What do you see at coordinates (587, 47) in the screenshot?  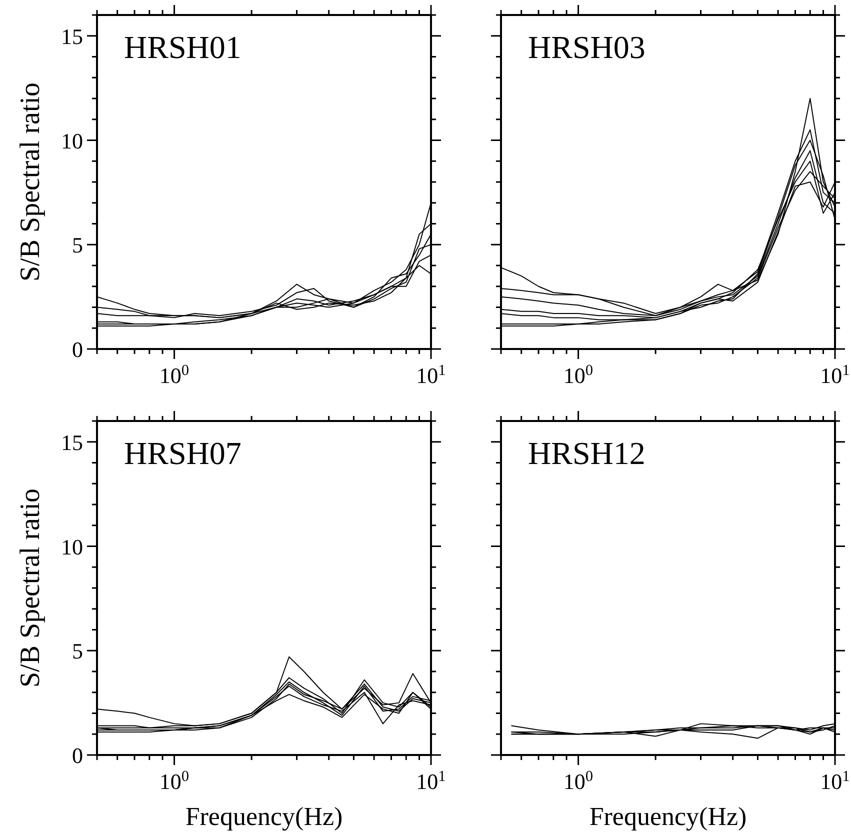 I see `chart-title: HRSH03` at bounding box center [587, 47].